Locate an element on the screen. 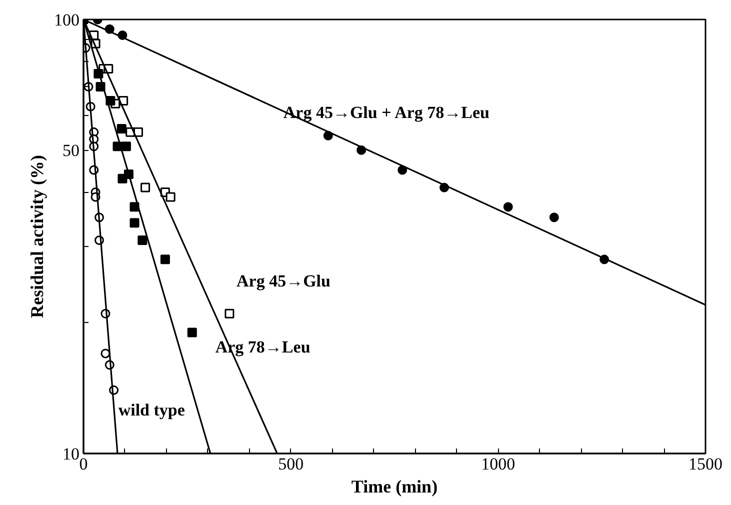  x-axis-title: Time (min) is located at coordinates (394, 486).